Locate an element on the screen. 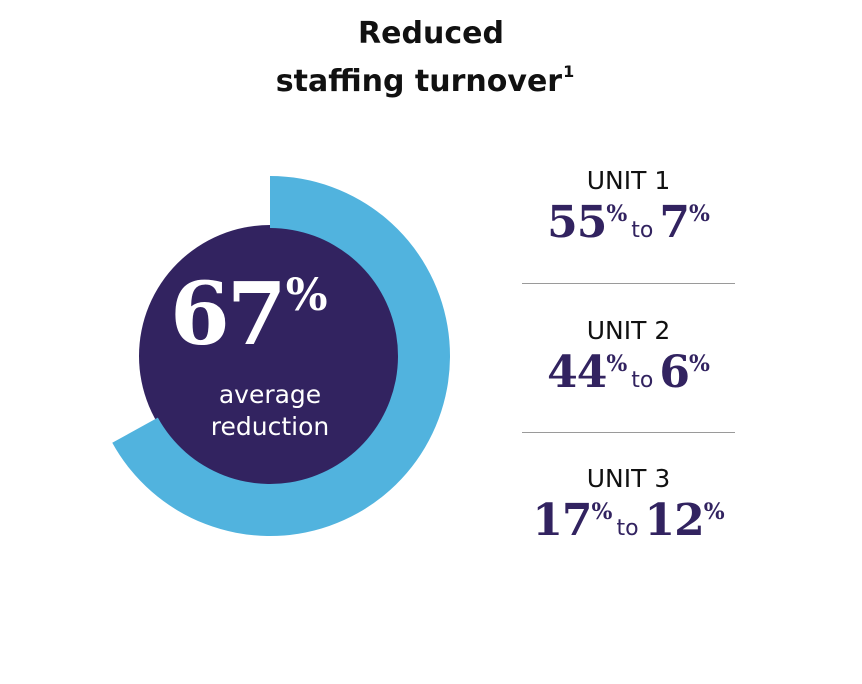 This screenshot has height=684, width=862. donut-center-disc is located at coordinates (270, 356).